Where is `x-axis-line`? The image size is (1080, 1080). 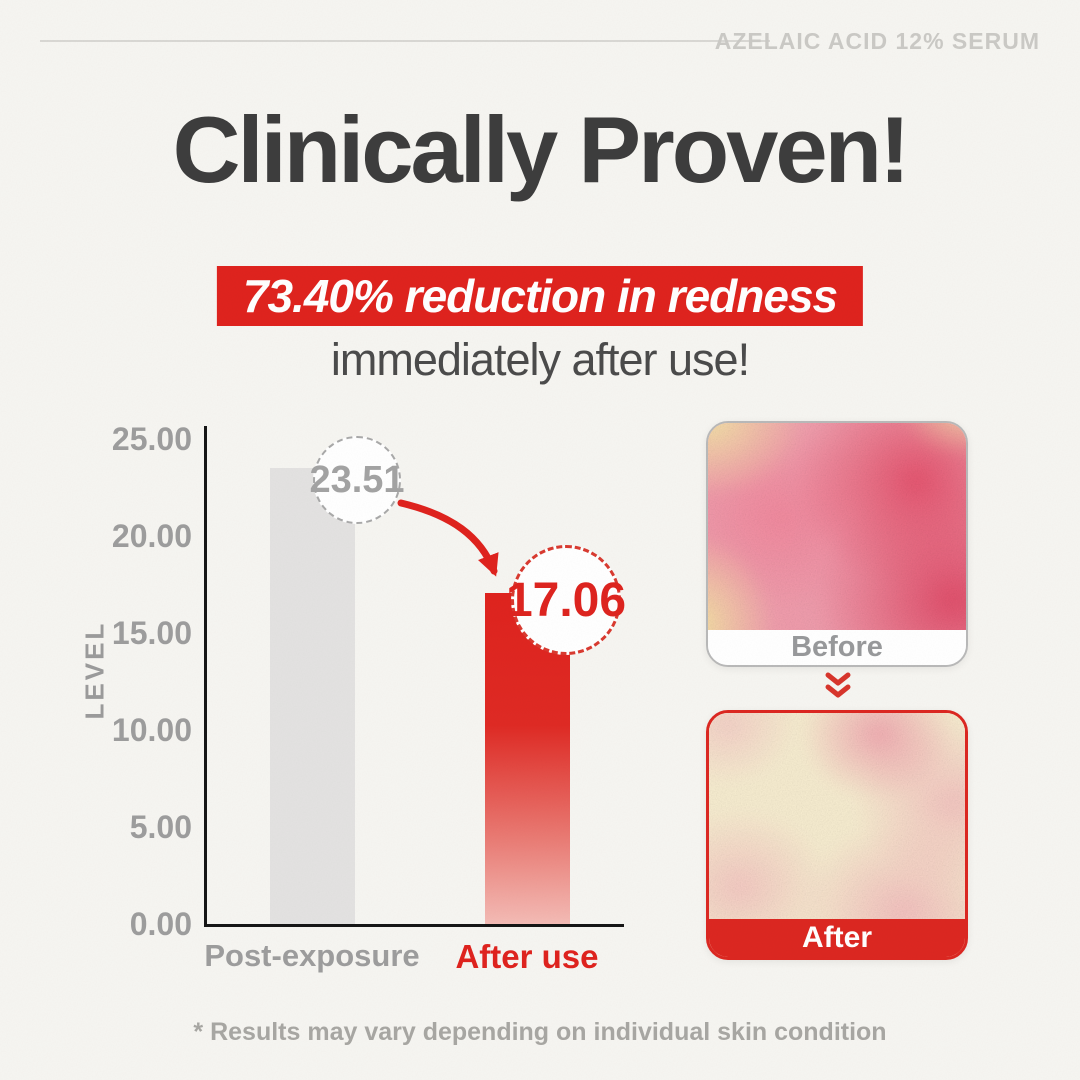 x-axis-line is located at coordinates (414, 925).